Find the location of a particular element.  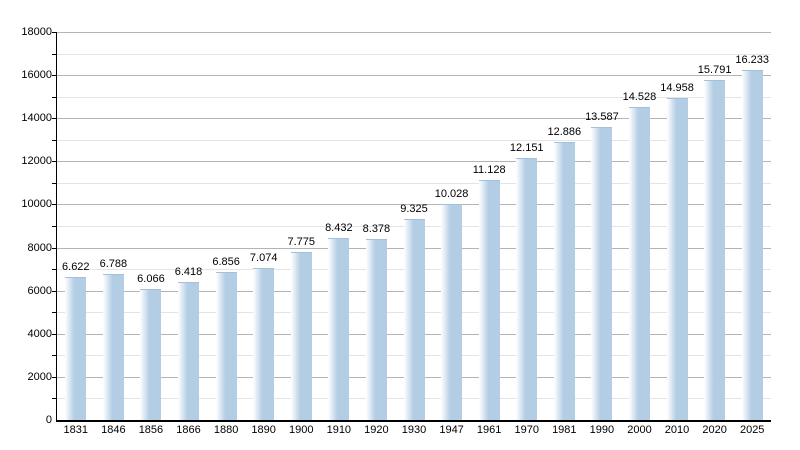

x-axis-label: 1900 is located at coordinates (301, 430).